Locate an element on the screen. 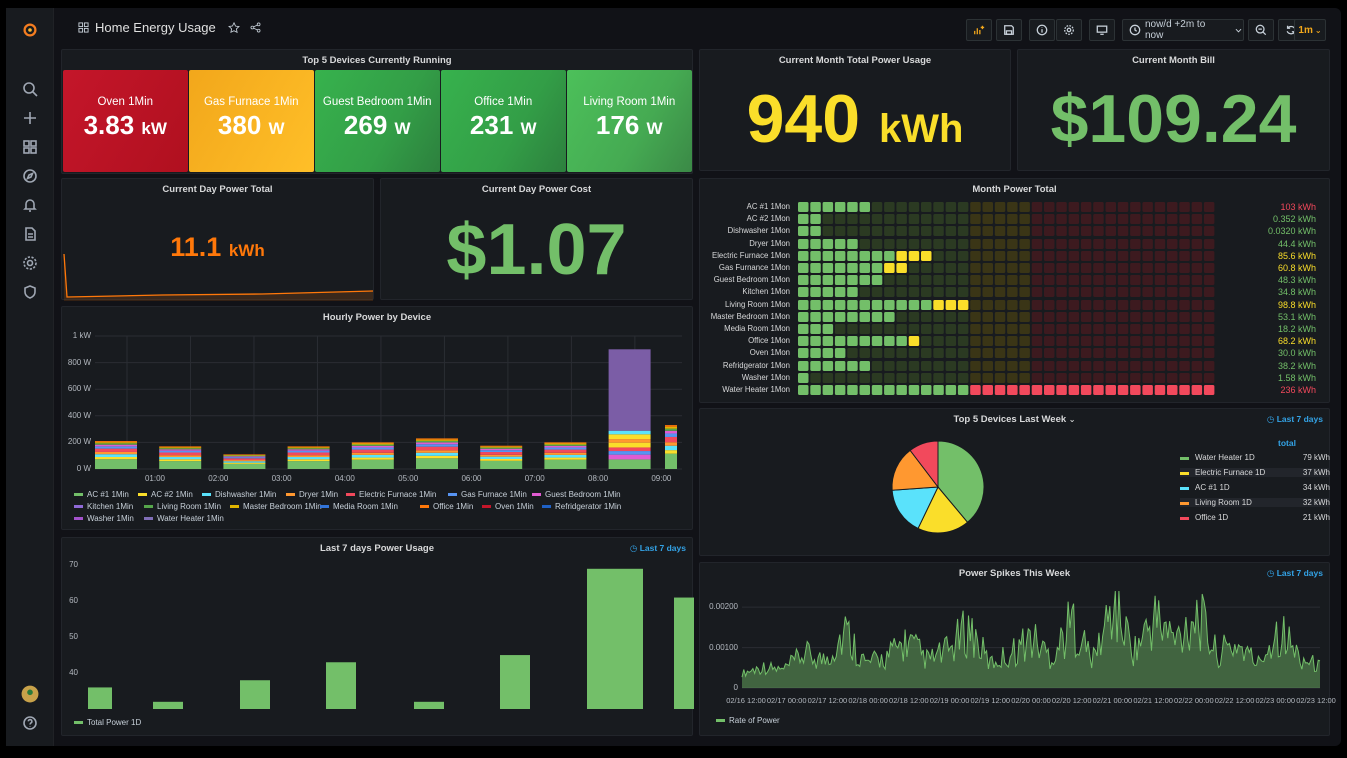 This screenshot has width=1347, height=758. grafana-logo-icon is located at coordinates (30, 30).